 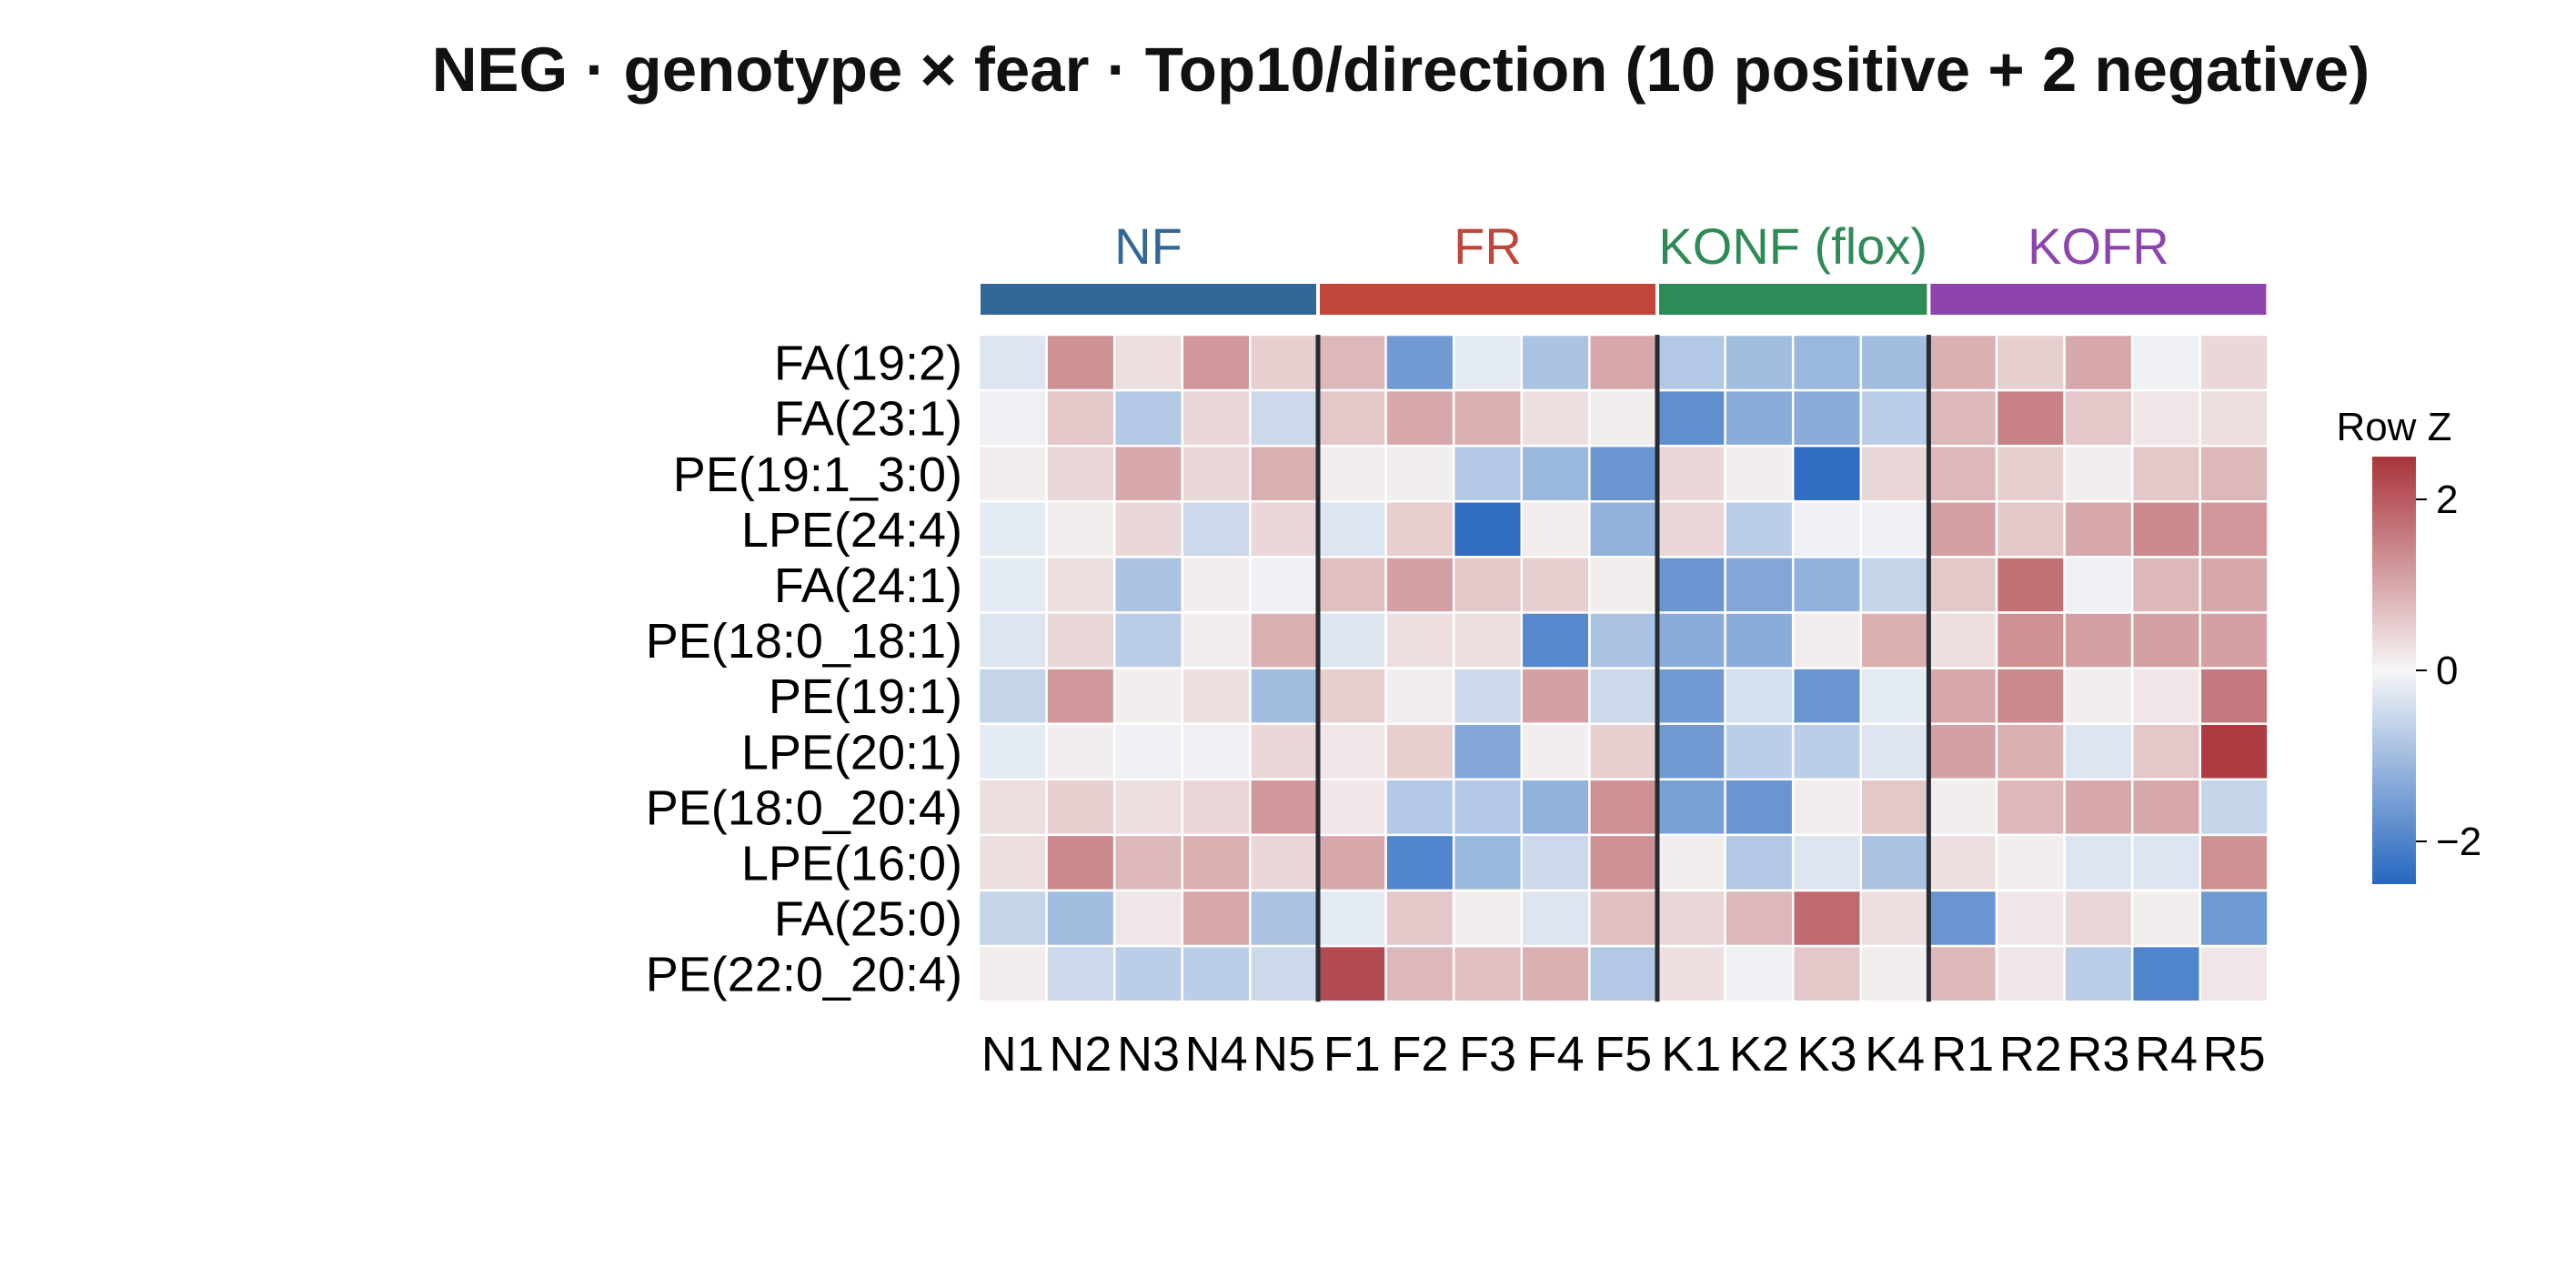 I want to click on row-label: LPE(16:0), so click(x=851, y=863).